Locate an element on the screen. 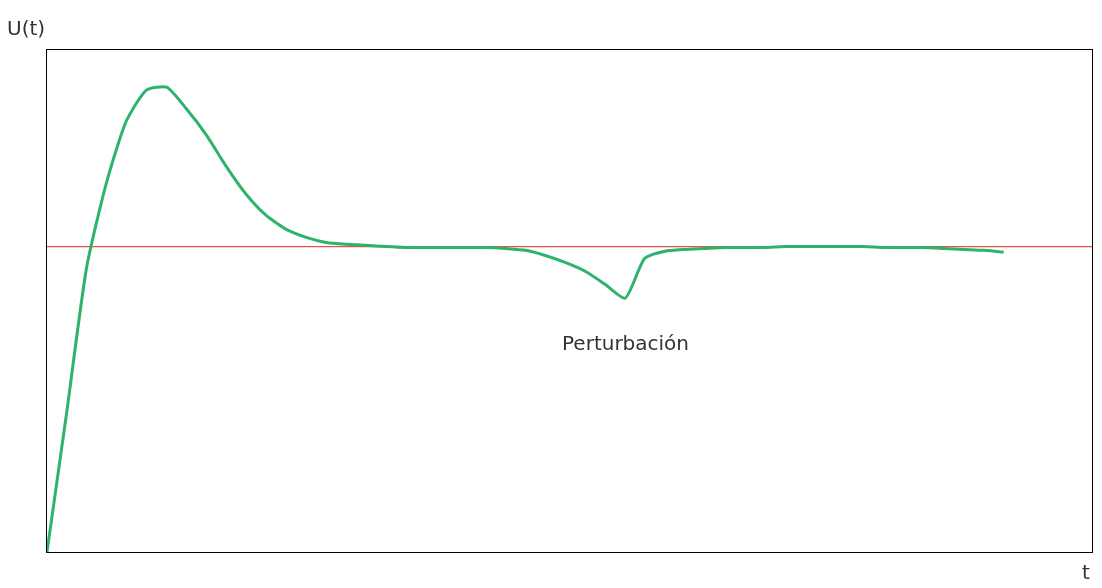 Image resolution: width=1102 pixels, height=588 pixels. x-axis-title: t is located at coordinates (1086, 572).